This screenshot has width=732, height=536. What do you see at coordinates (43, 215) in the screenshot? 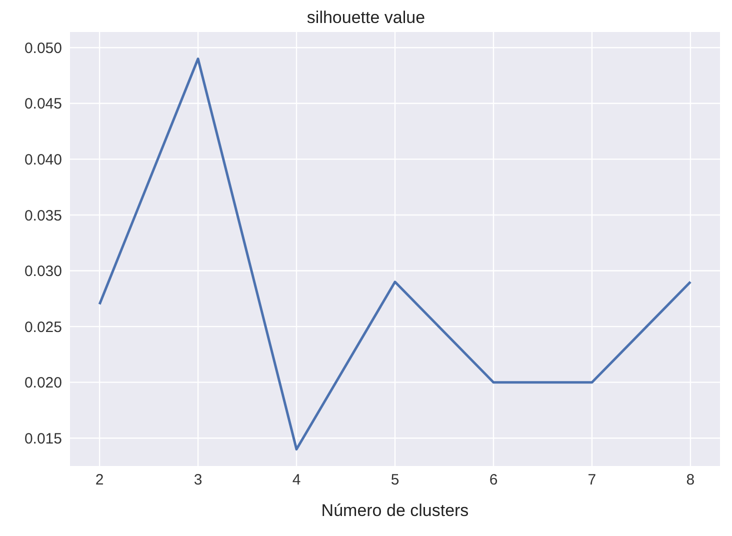
I see `y-tick-label: 0.035` at bounding box center [43, 215].